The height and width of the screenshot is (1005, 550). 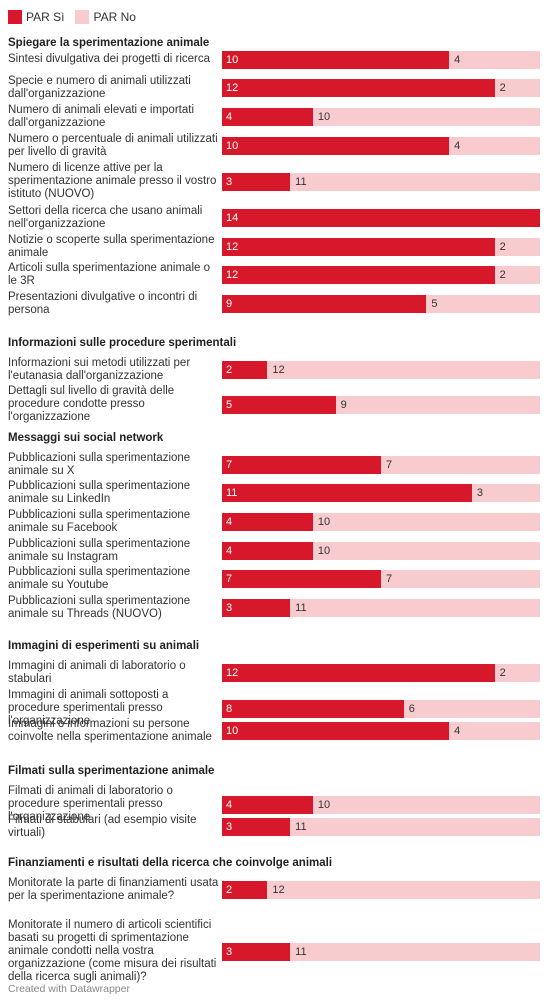 I want to click on value-label-par-no: 7, so click(x=389, y=579).